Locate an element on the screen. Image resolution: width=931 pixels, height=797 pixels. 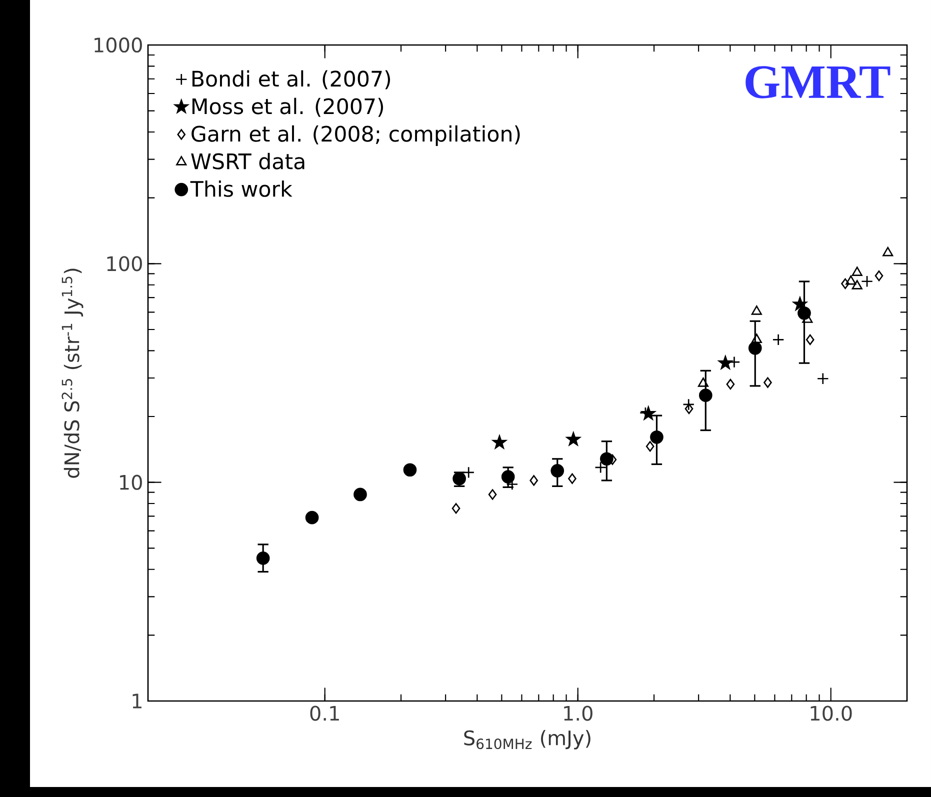
legend-label: WSRT data is located at coordinates (247, 161).